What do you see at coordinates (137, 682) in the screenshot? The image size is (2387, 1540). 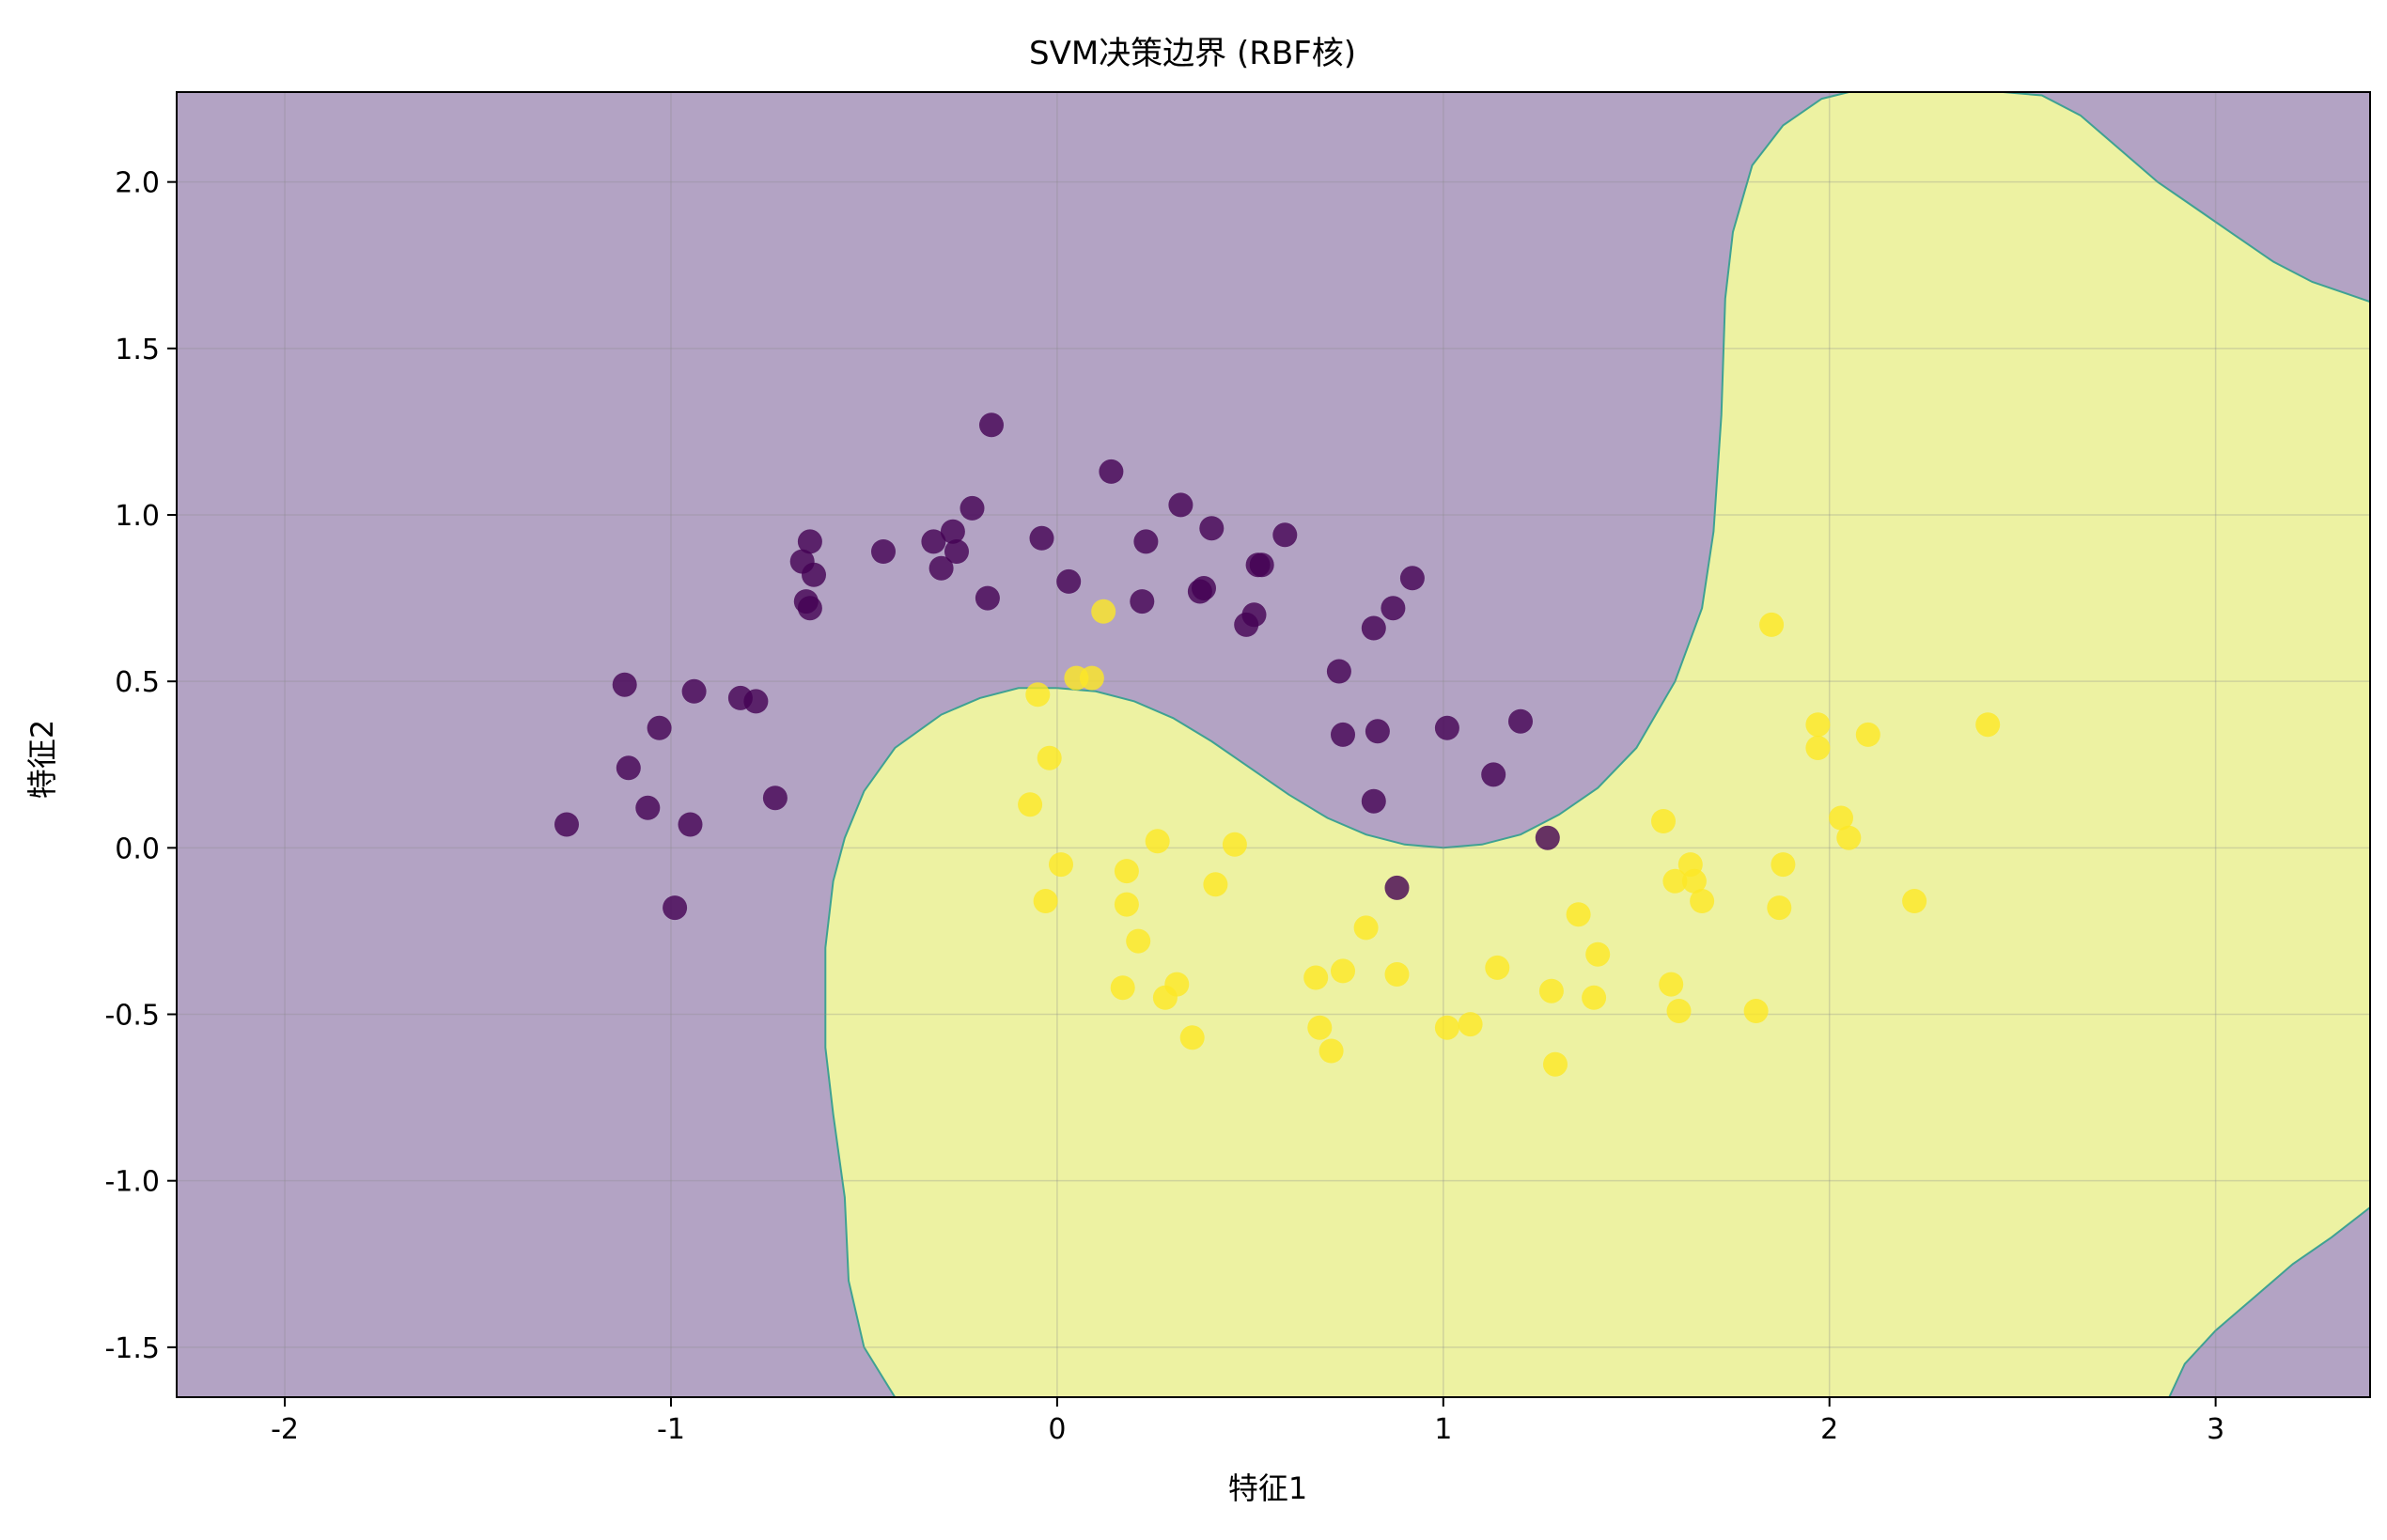 I see `y-tick-label: 0.5` at bounding box center [137, 682].